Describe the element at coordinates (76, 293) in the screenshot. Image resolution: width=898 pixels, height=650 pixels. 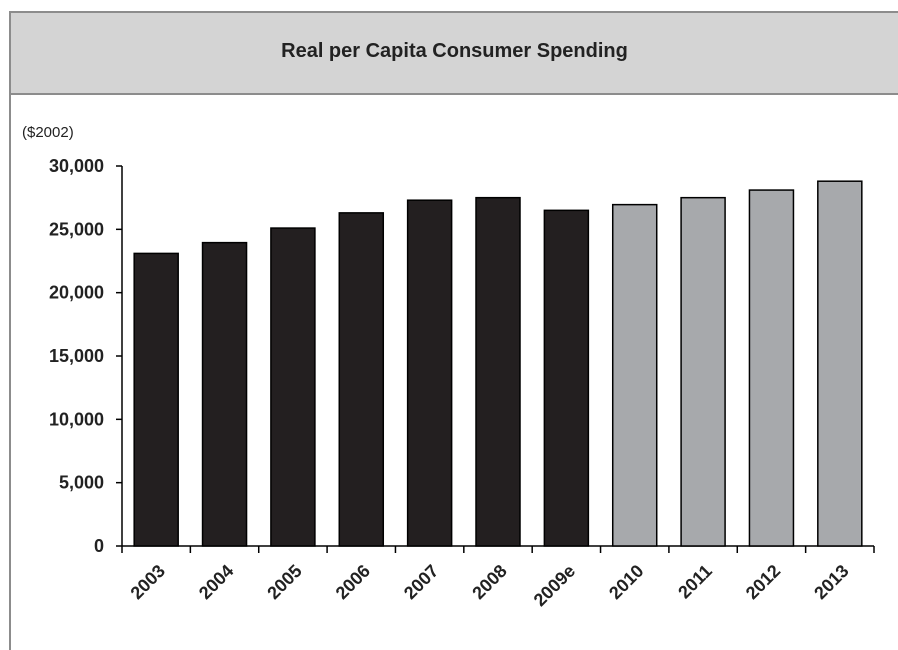
I see `y-tick-label: 20,000` at that location.